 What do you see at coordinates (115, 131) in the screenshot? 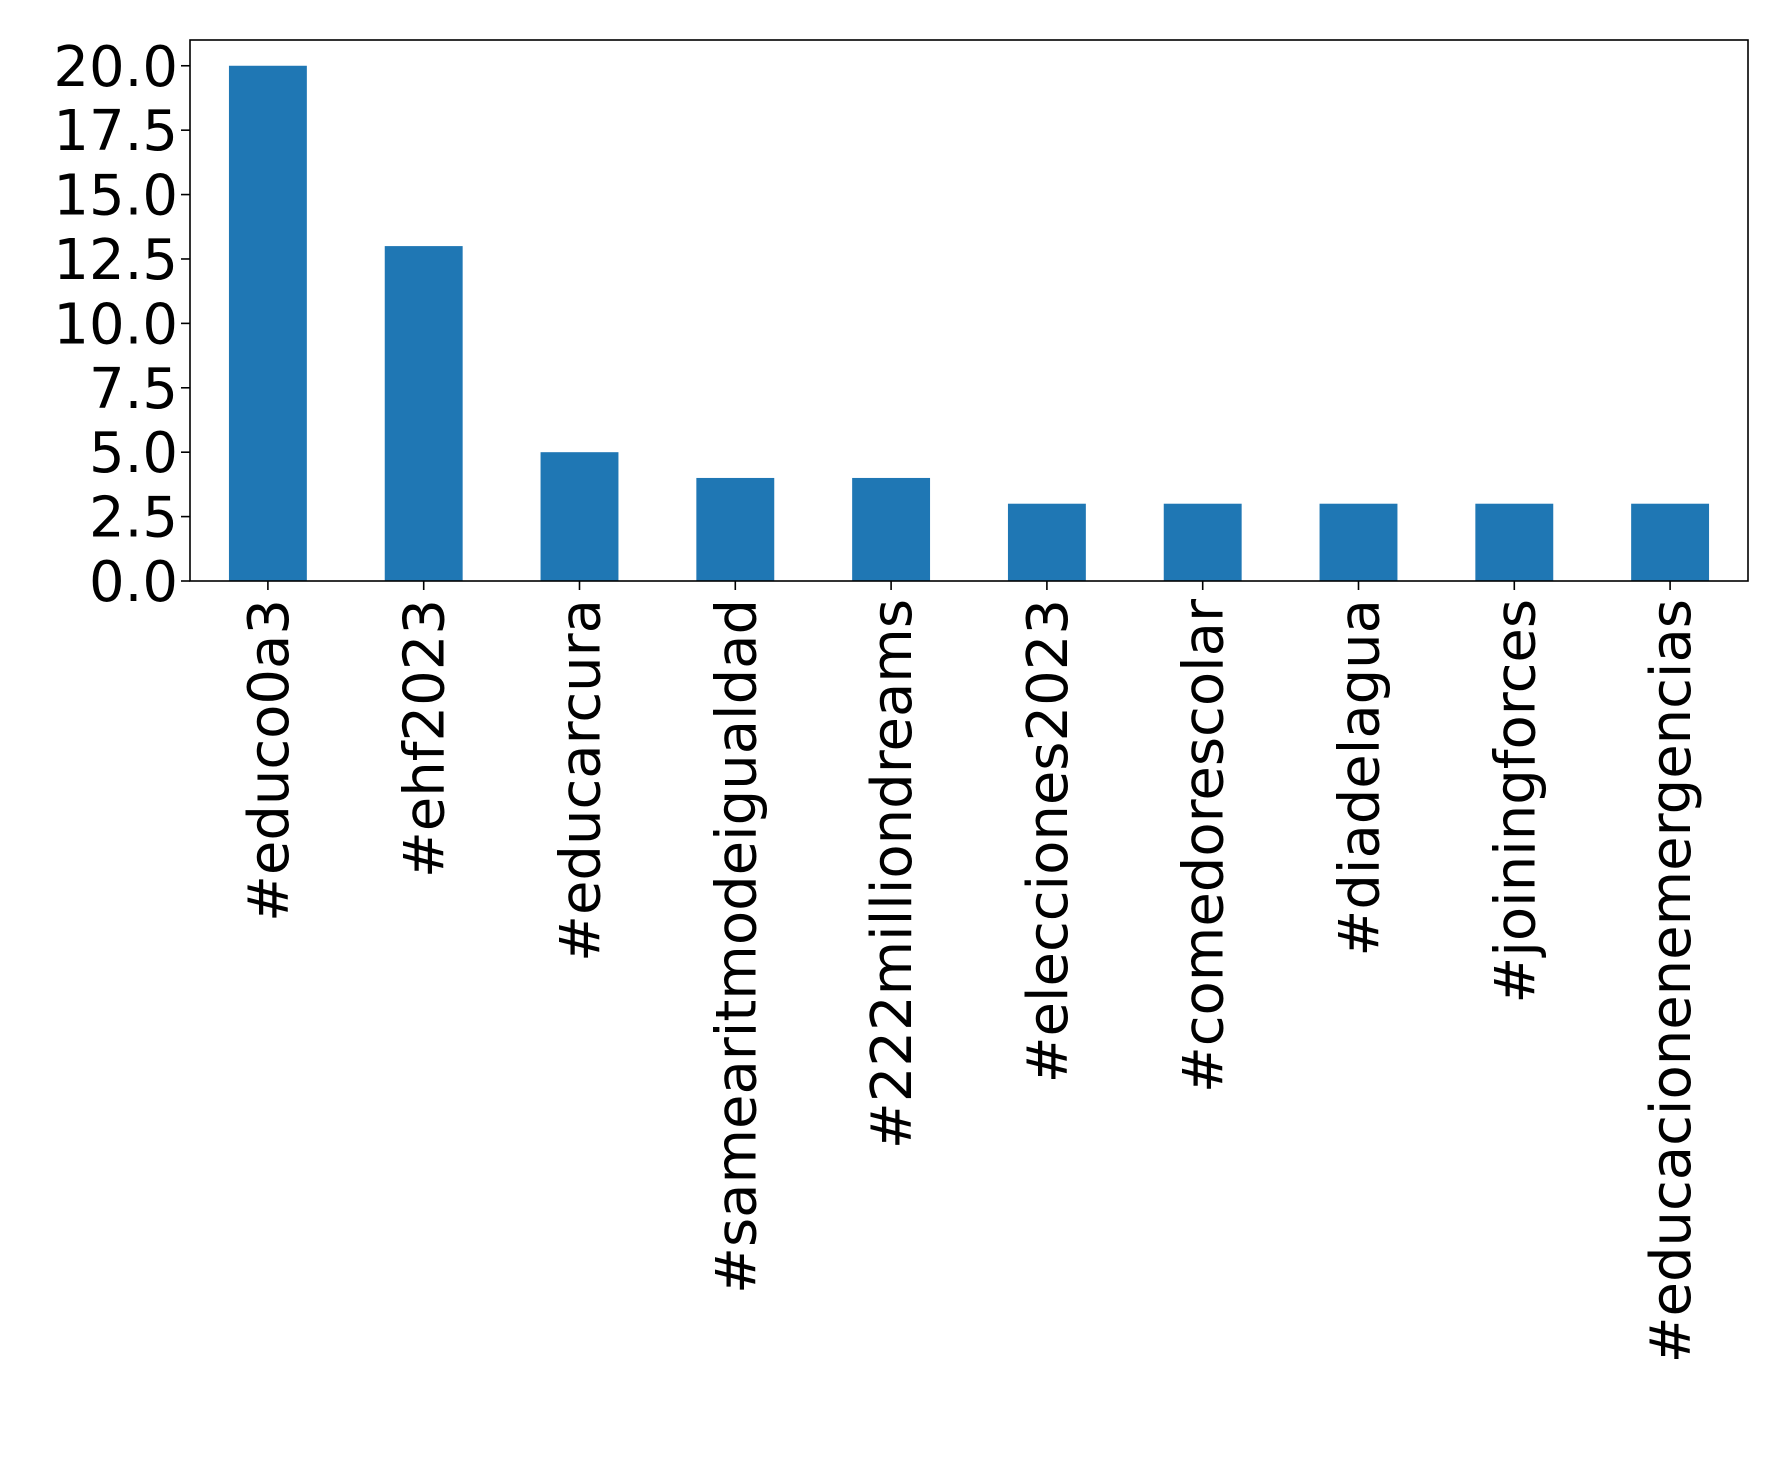
I see `y-tick-label: 17.5` at bounding box center [115, 131].